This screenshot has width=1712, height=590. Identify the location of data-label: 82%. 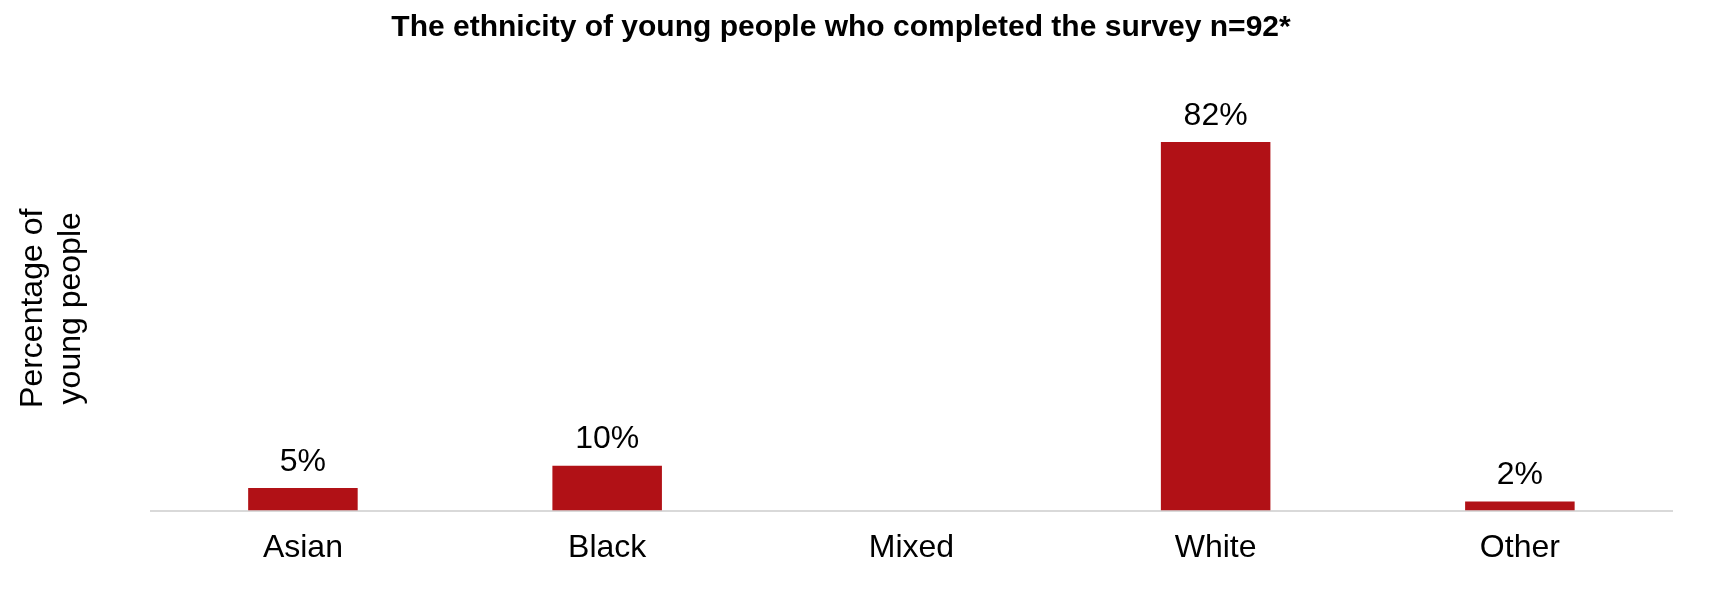
(1215, 113).